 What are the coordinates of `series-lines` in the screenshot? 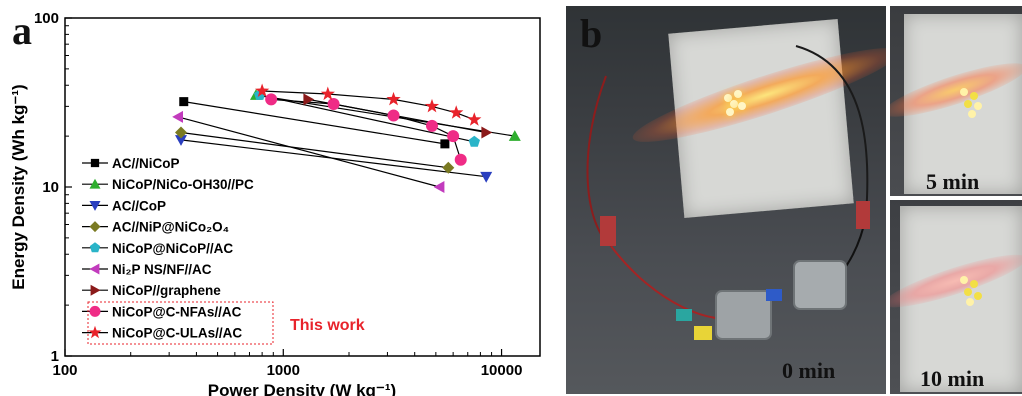 It's located at (346, 139).